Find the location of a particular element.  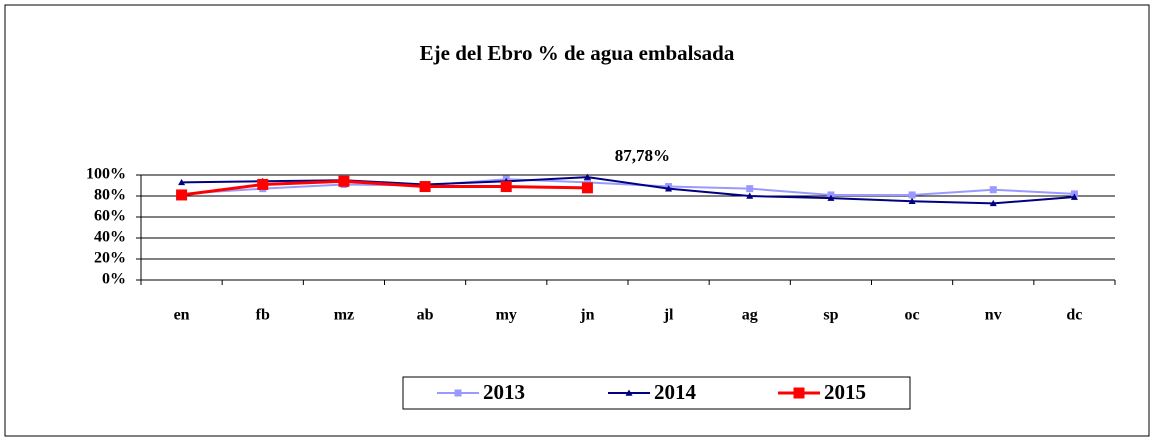

y-tick-label: 40% is located at coordinates (110, 237).